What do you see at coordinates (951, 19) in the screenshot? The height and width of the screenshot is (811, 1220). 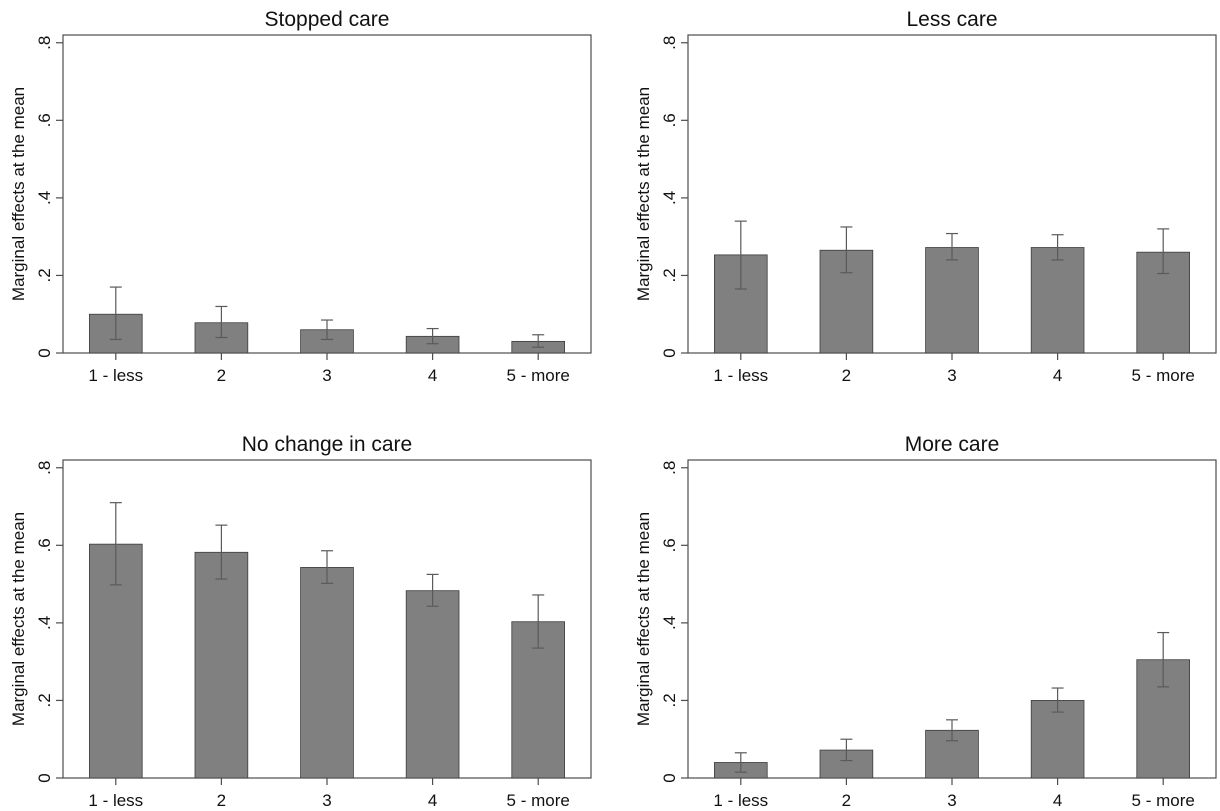 I see `chart-title: Less care` at bounding box center [951, 19].